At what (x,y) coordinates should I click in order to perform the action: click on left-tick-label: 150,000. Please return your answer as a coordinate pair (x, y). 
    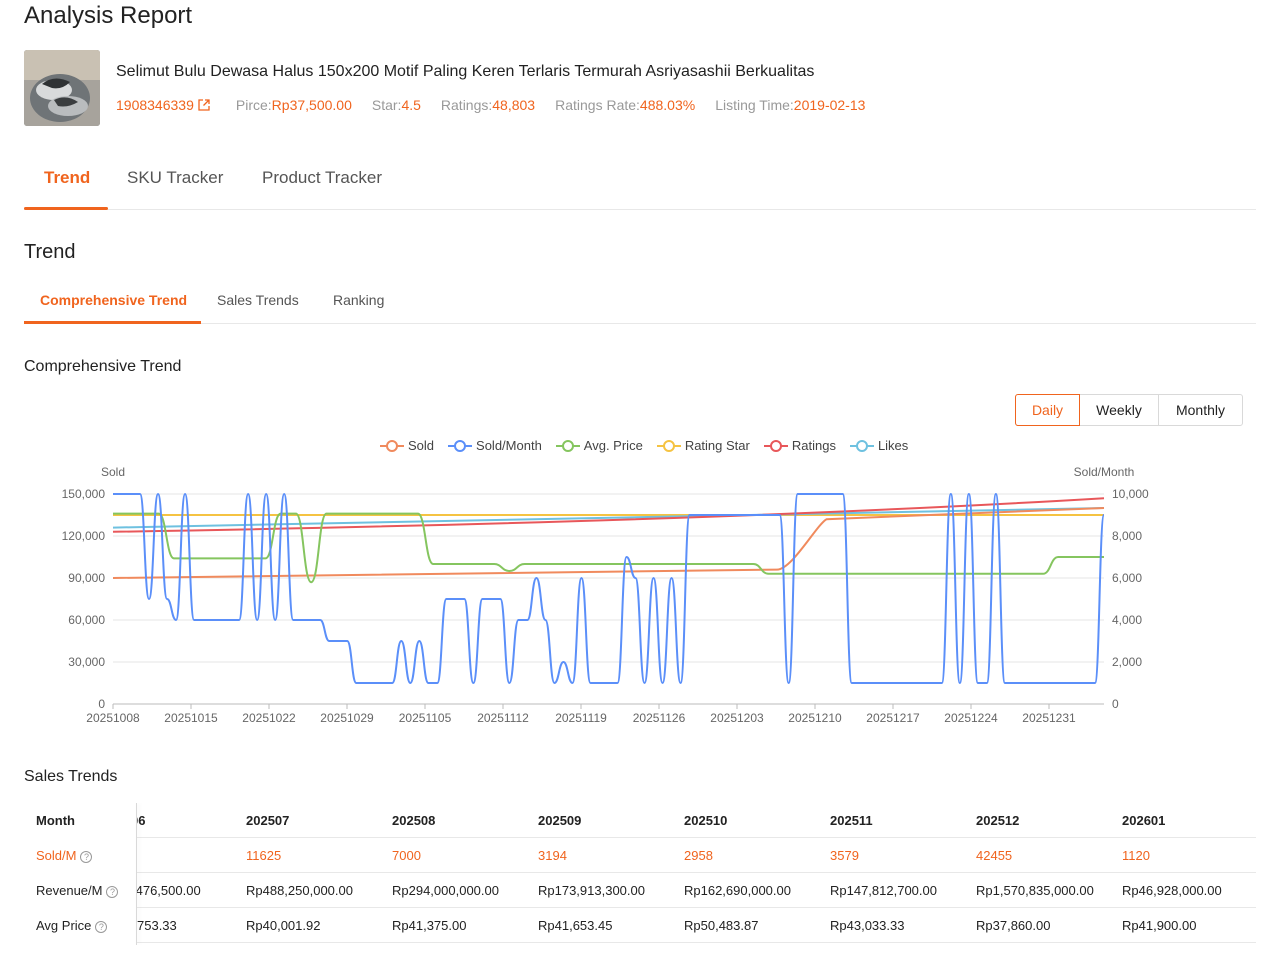
    Looking at the image, I should click on (84, 494).